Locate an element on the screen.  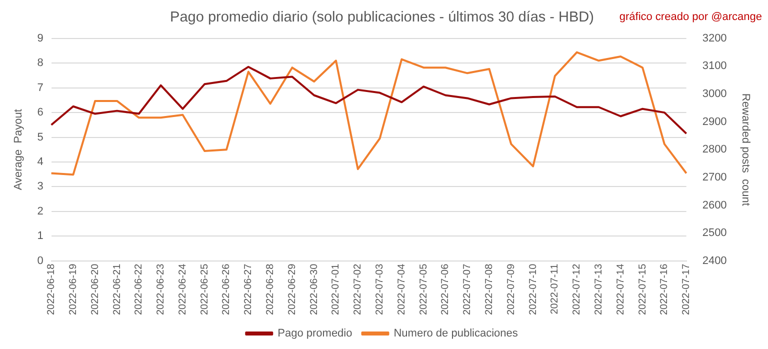
y2-axis-title: Rewarded posts count is located at coordinates (745, 149).